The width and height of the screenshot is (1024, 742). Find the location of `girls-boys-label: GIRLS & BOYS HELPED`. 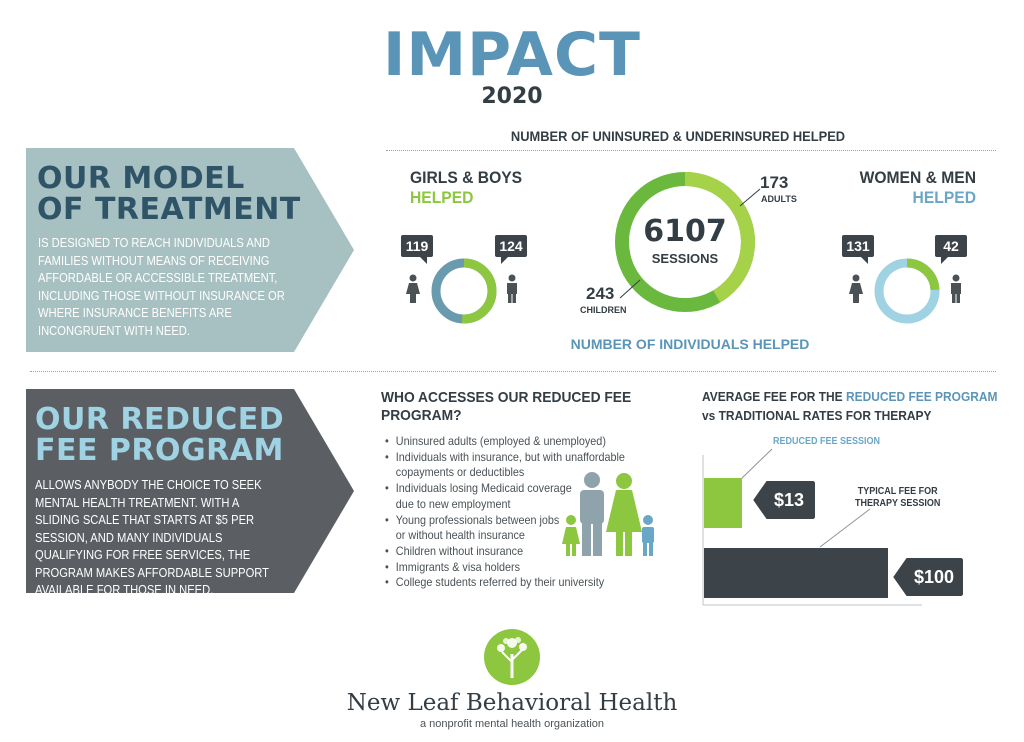

girls-boys-label: GIRLS & BOYS HELPED is located at coordinates (466, 188).